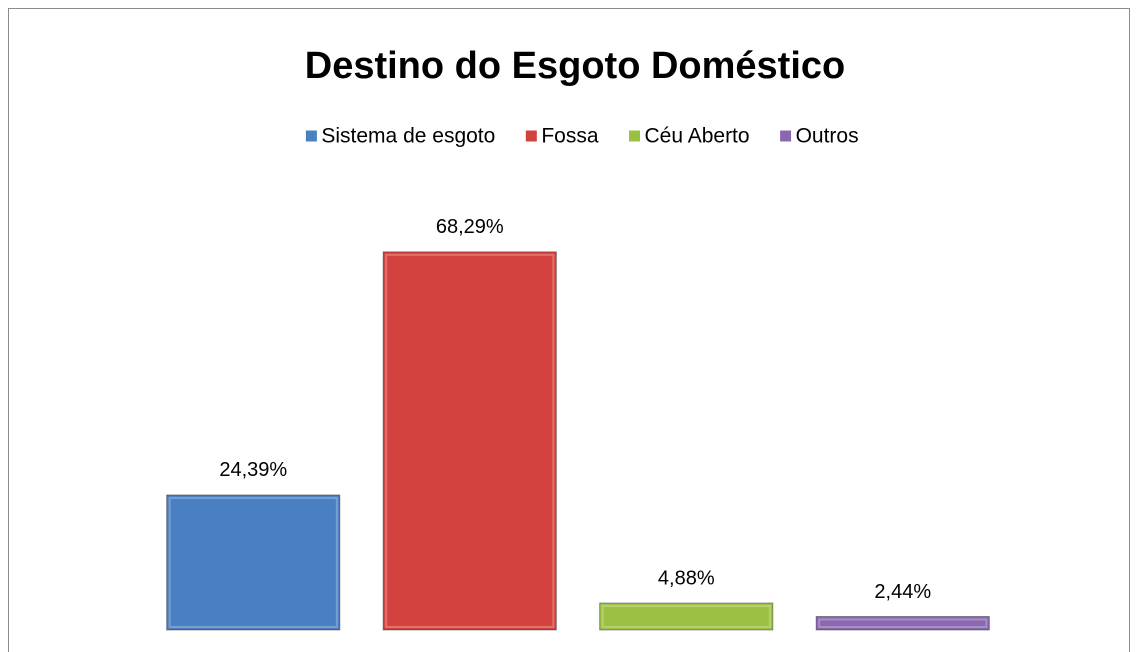  What do you see at coordinates (686, 578) in the screenshot?
I see `value-label: 4,88%` at bounding box center [686, 578].